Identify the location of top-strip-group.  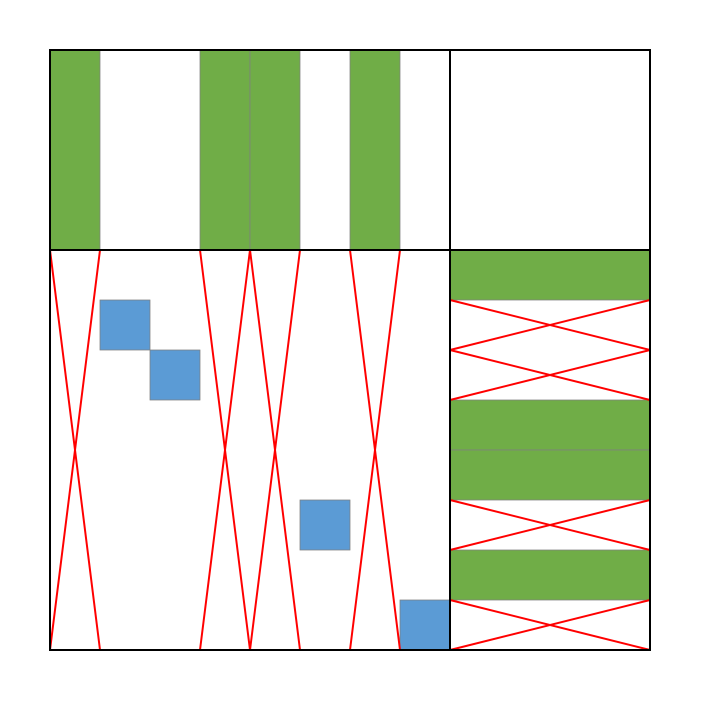
(225, 150).